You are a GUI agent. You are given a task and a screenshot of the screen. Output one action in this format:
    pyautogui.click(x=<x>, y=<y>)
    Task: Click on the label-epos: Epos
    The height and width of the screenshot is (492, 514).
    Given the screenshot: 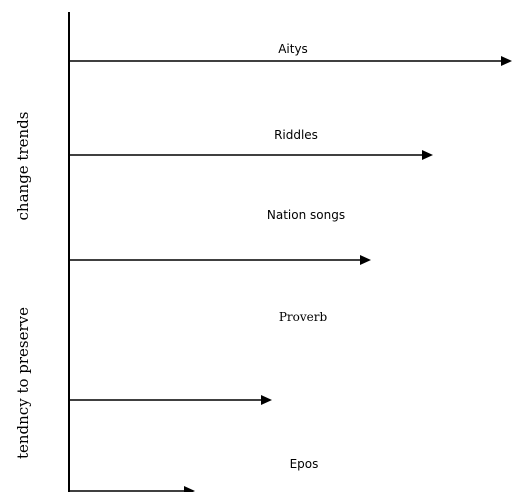 What is the action you would take?
    pyautogui.click(x=304, y=464)
    